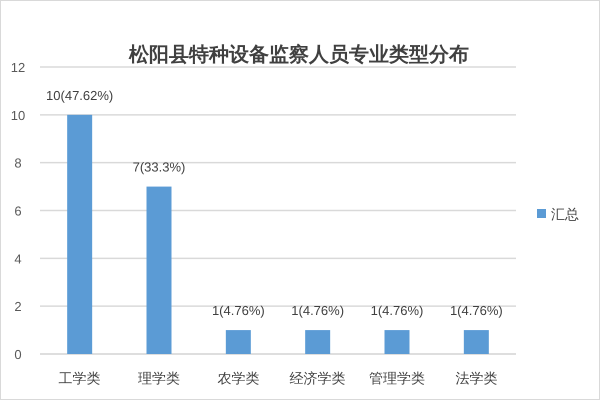 The height and width of the screenshot is (400, 600). Describe the element at coordinates (476, 378) in the screenshot. I see `x-tick-label: 法学类` at that location.